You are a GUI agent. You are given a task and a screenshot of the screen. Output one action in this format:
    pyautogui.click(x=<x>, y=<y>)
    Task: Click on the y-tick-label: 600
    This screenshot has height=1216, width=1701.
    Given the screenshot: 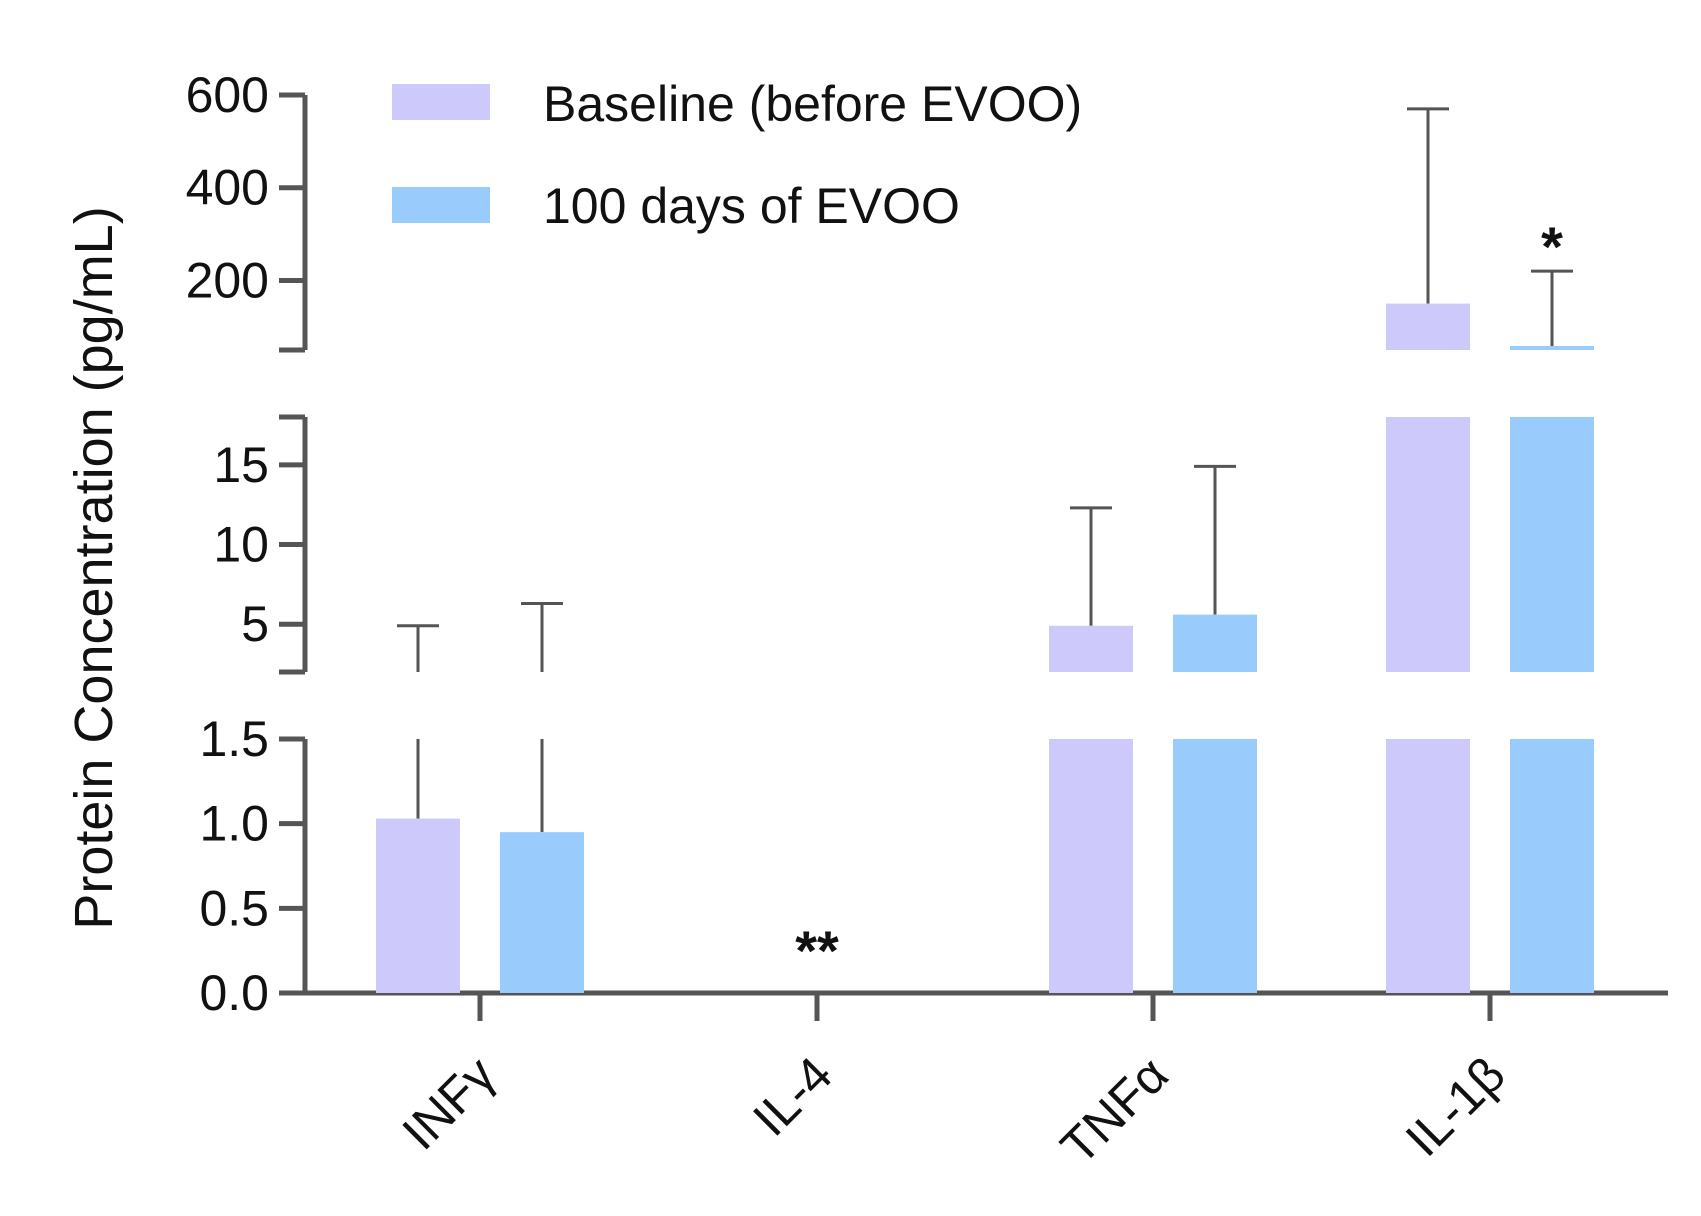 What is the action you would take?
    pyautogui.click(x=227, y=95)
    